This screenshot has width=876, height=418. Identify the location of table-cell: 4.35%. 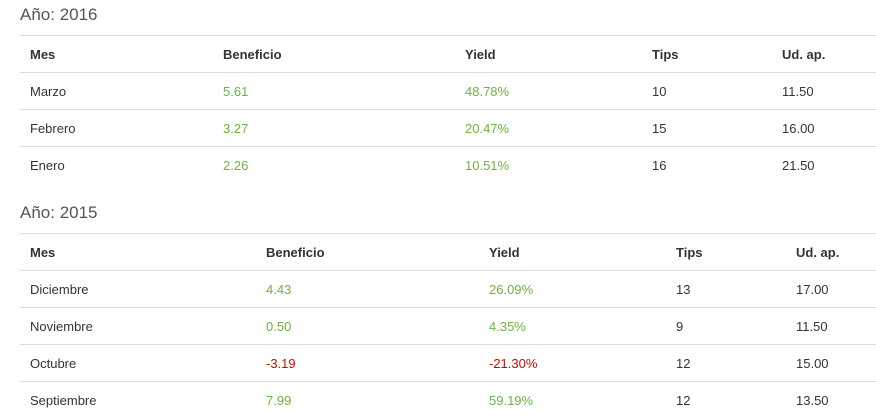
(572, 326).